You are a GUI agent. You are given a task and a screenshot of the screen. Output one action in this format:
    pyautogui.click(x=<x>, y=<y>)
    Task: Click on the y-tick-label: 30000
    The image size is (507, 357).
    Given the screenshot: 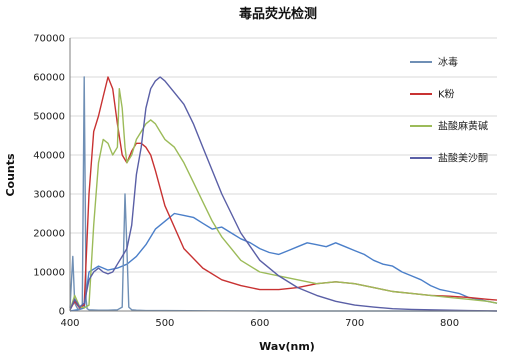 What is the action you would take?
    pyautogui.click(x=49, y=195)
    